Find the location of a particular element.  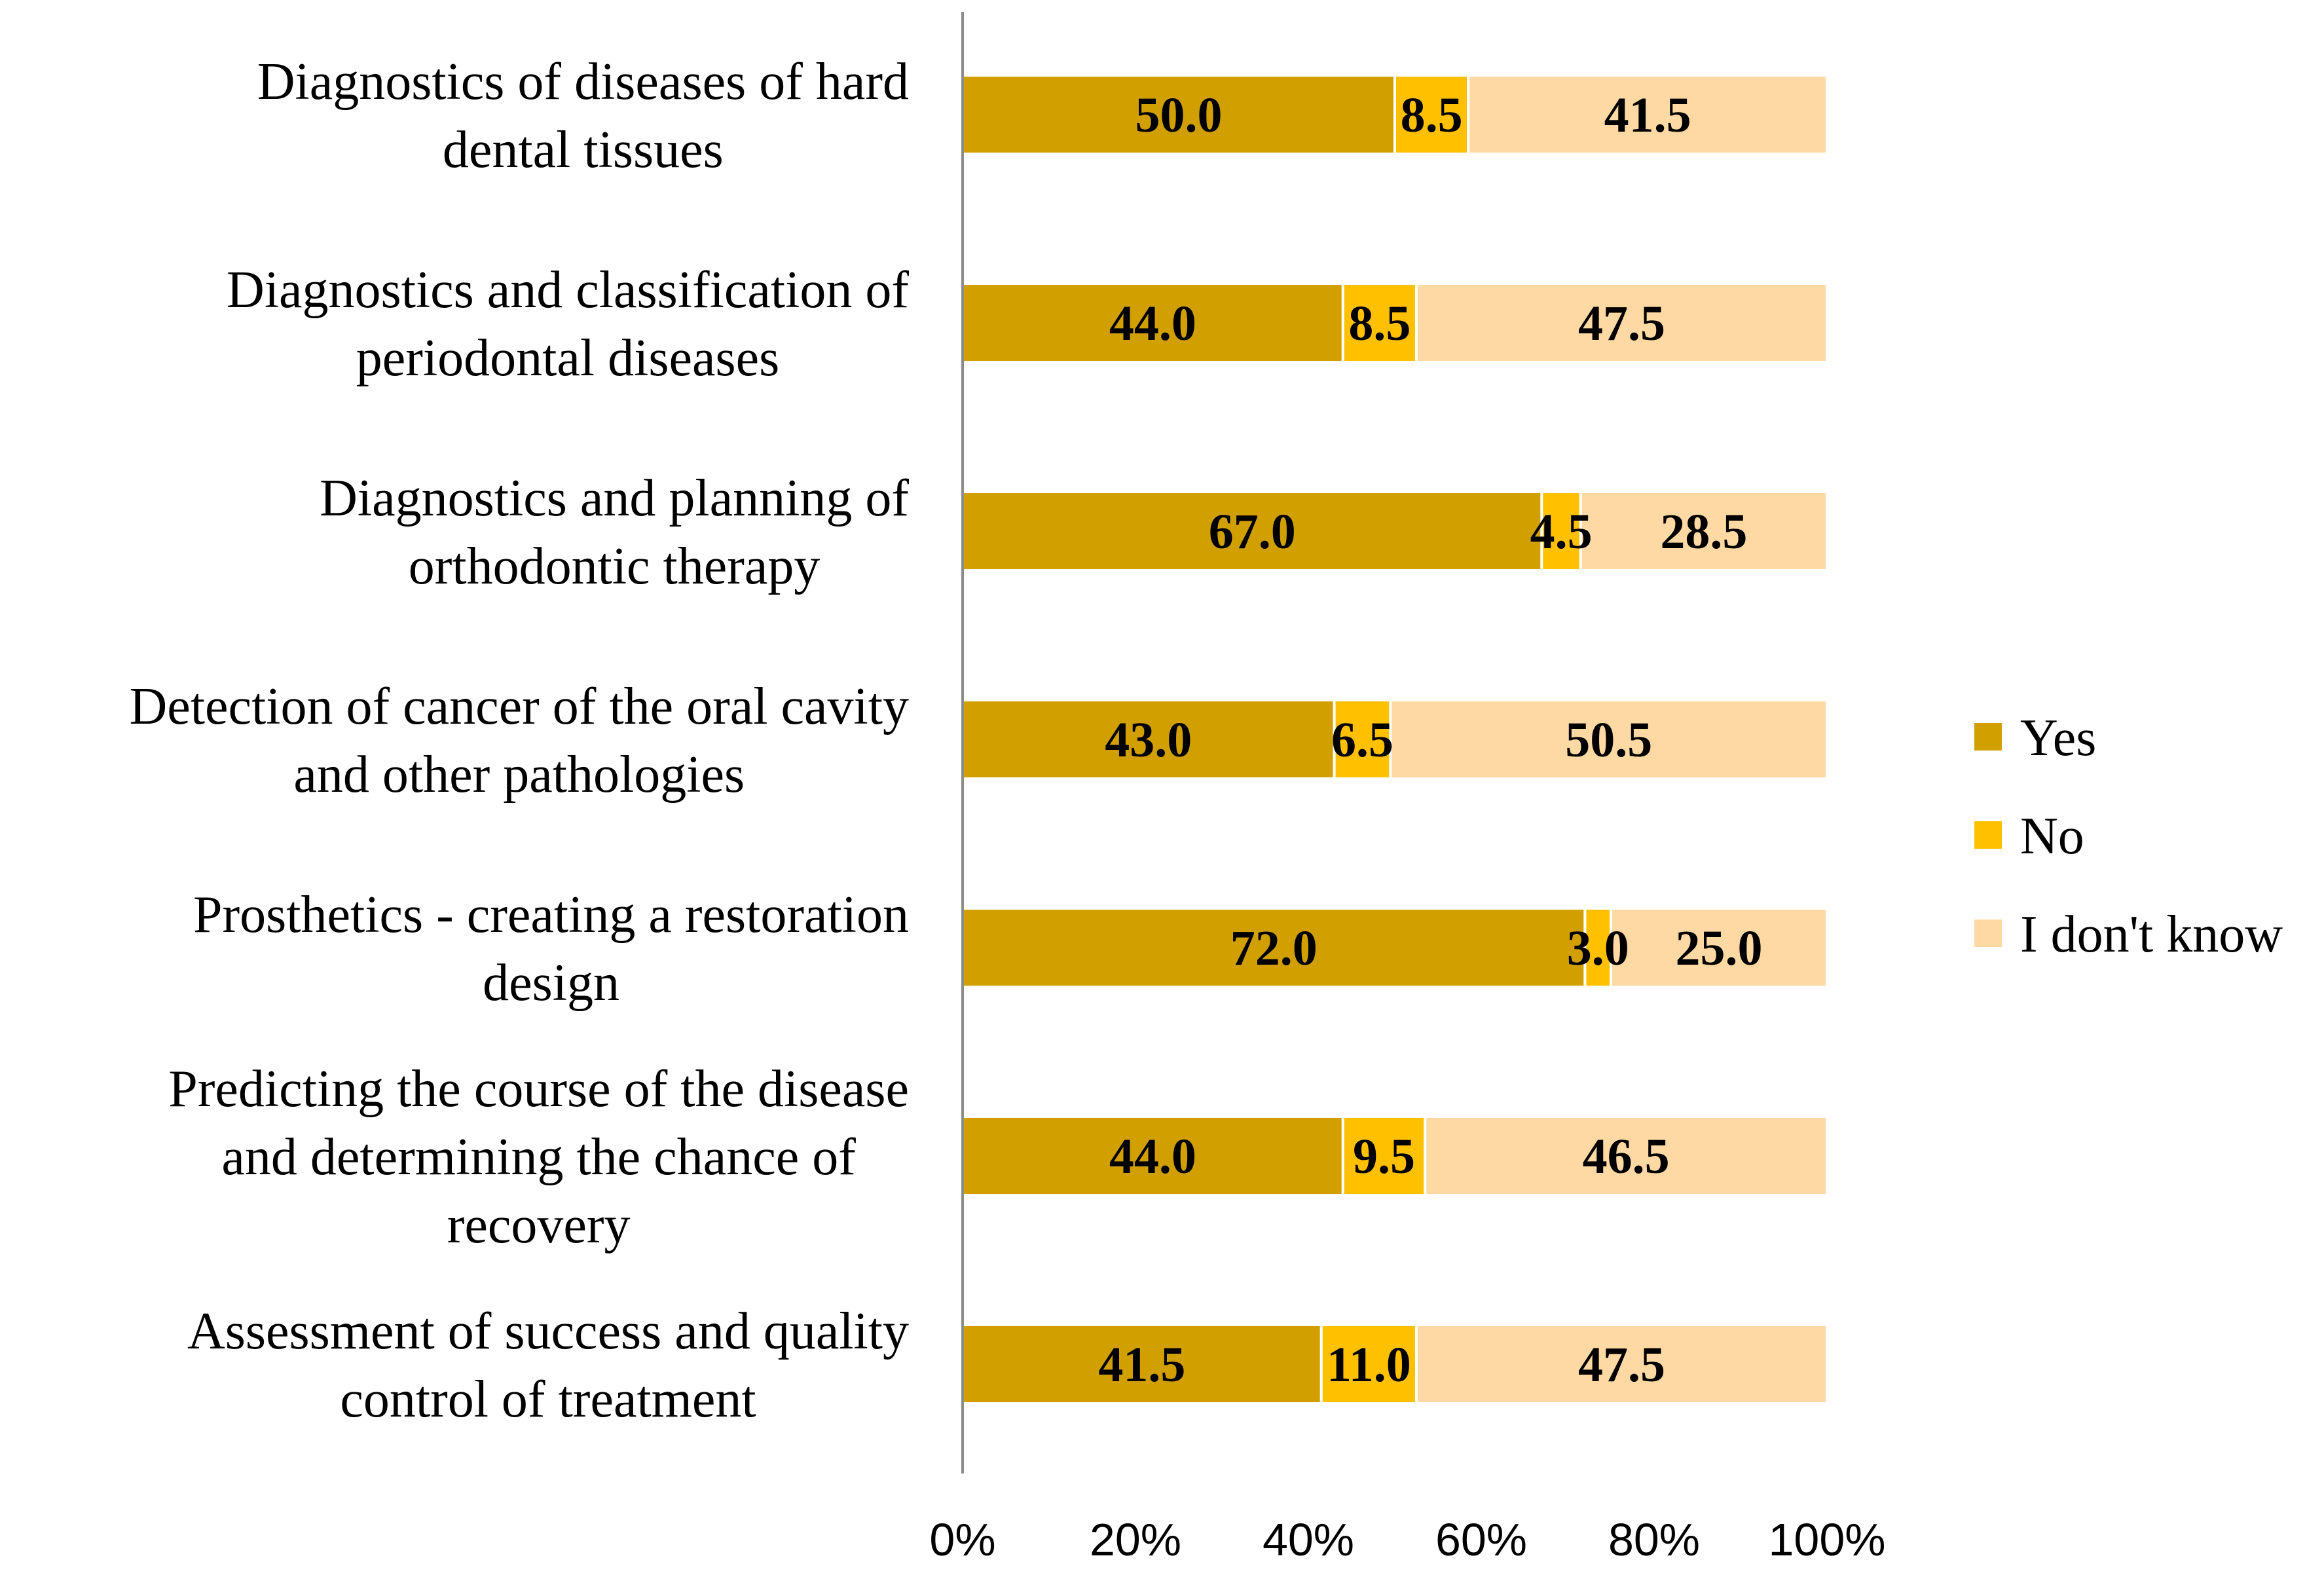

data-label: 11.0 is located at coordinates (1369, 1364).